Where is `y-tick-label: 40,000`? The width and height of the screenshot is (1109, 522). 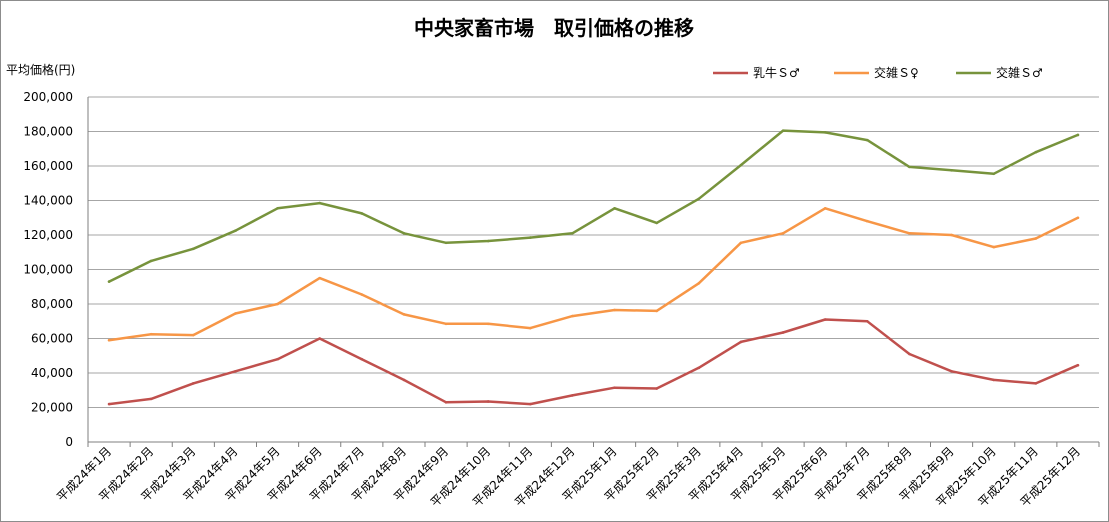
y-tick-label: 40,000 is located at coordinates (52, 373).